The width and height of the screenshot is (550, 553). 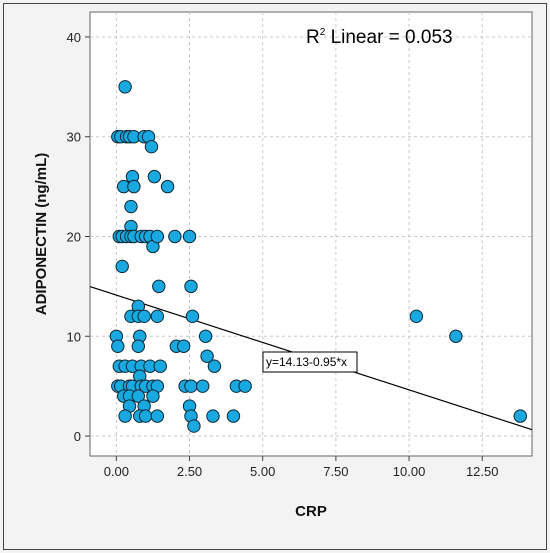 What do you see at coordinates (74, 137) in the screenshot?
I see `y-tick-label: 30` at bounding box center [74, 137].